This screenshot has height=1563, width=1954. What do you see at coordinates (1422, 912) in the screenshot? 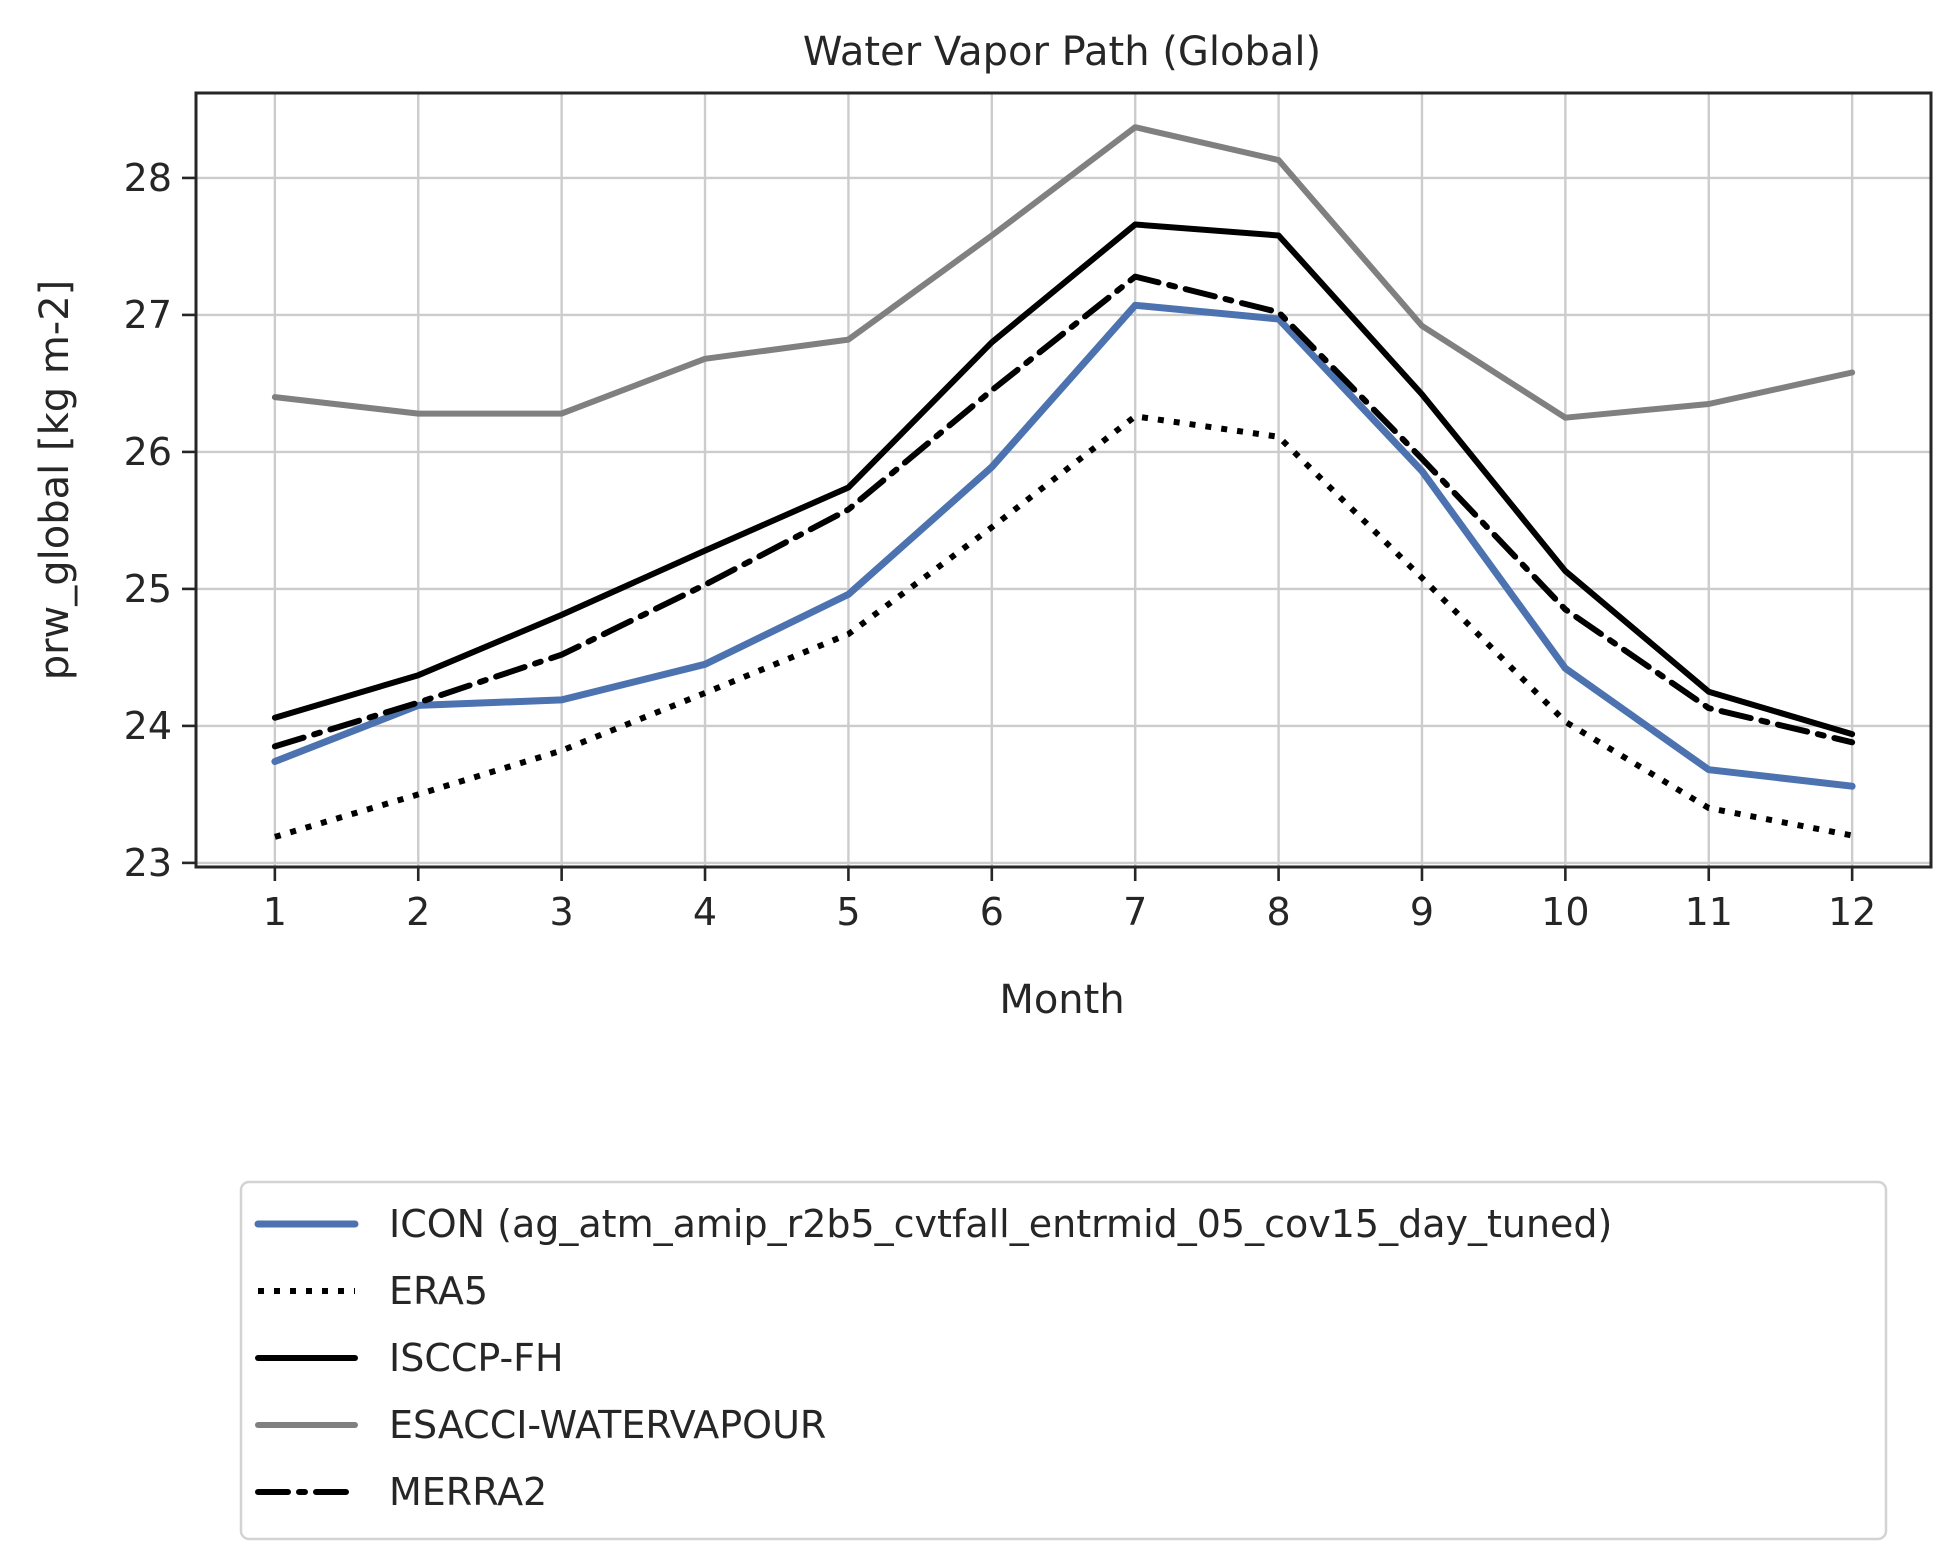
I see `x-tick-label: 9` at bounding box center [1422, 912].